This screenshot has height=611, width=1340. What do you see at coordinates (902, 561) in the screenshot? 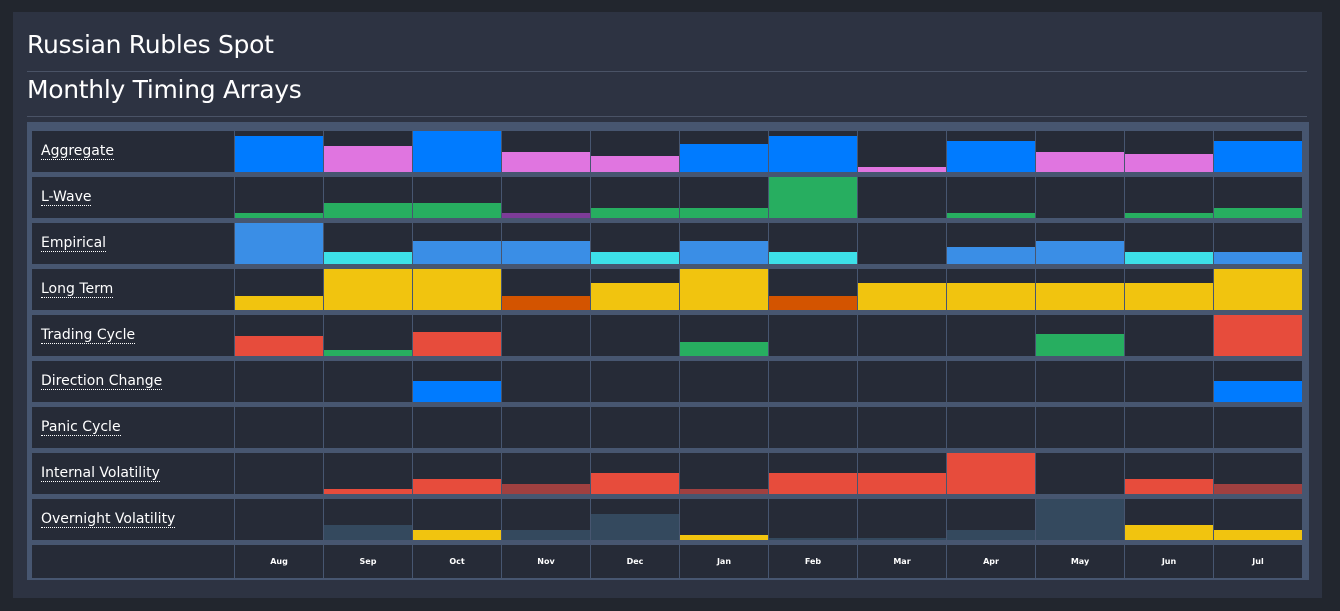
I see `month-label: Mar` at bounding box center [902, 561].